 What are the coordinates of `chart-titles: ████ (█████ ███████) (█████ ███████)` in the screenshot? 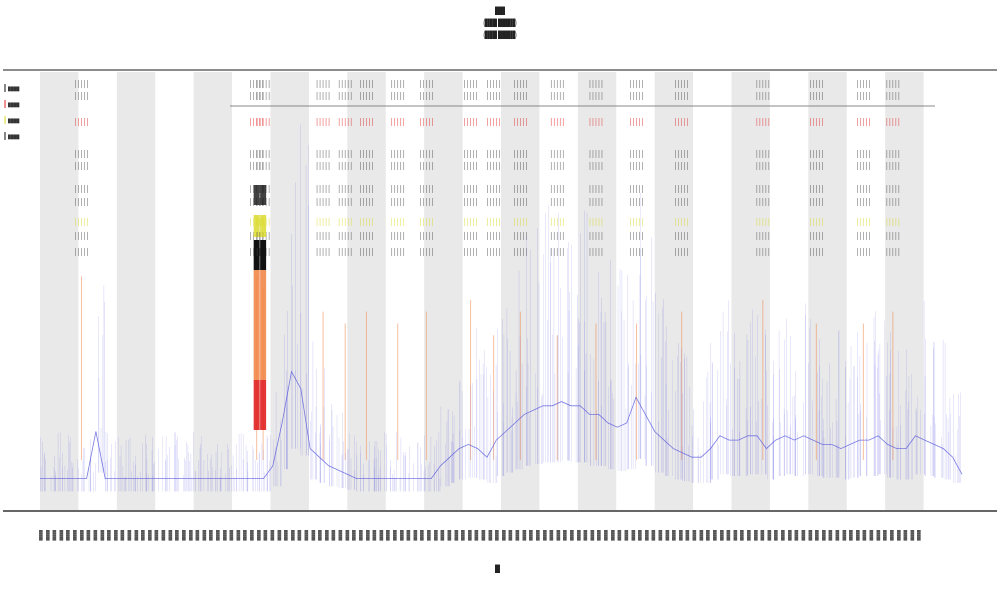 It's located at (500, 24).